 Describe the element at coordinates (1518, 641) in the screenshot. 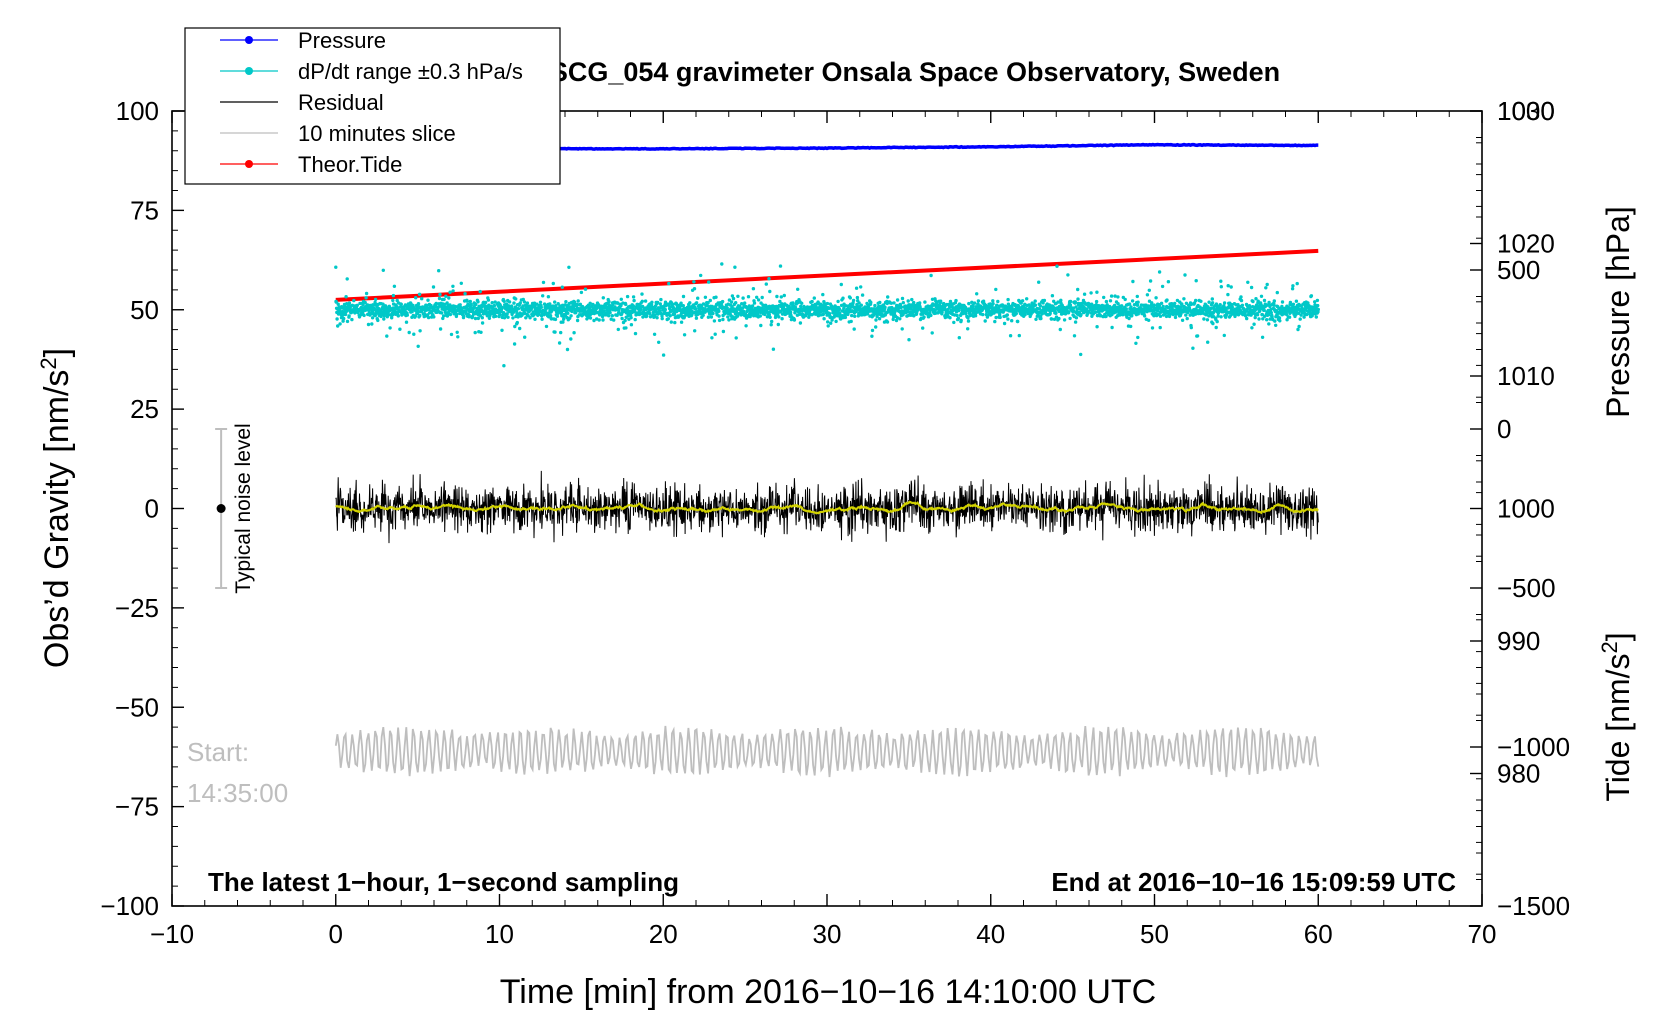

I see `pressure-tick-label: 990` at that location.